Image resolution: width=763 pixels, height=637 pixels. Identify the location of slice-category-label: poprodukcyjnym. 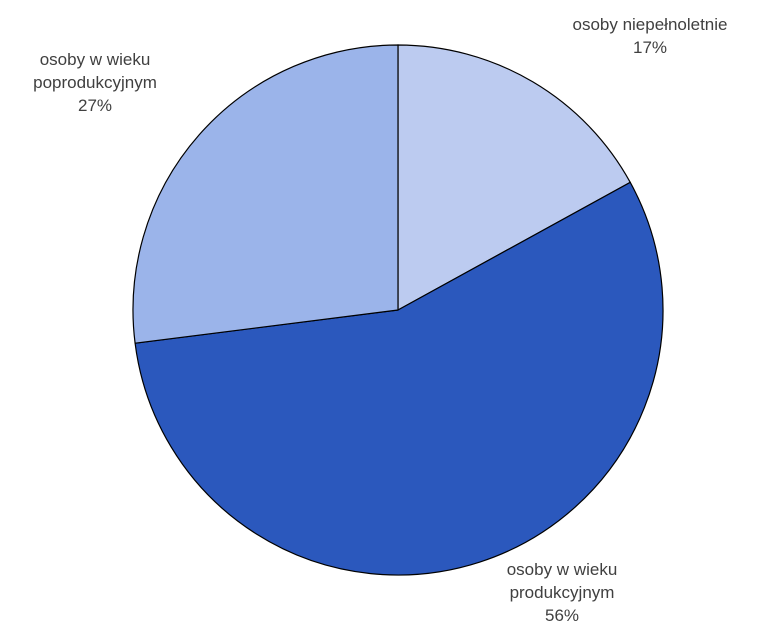
(95, 82).